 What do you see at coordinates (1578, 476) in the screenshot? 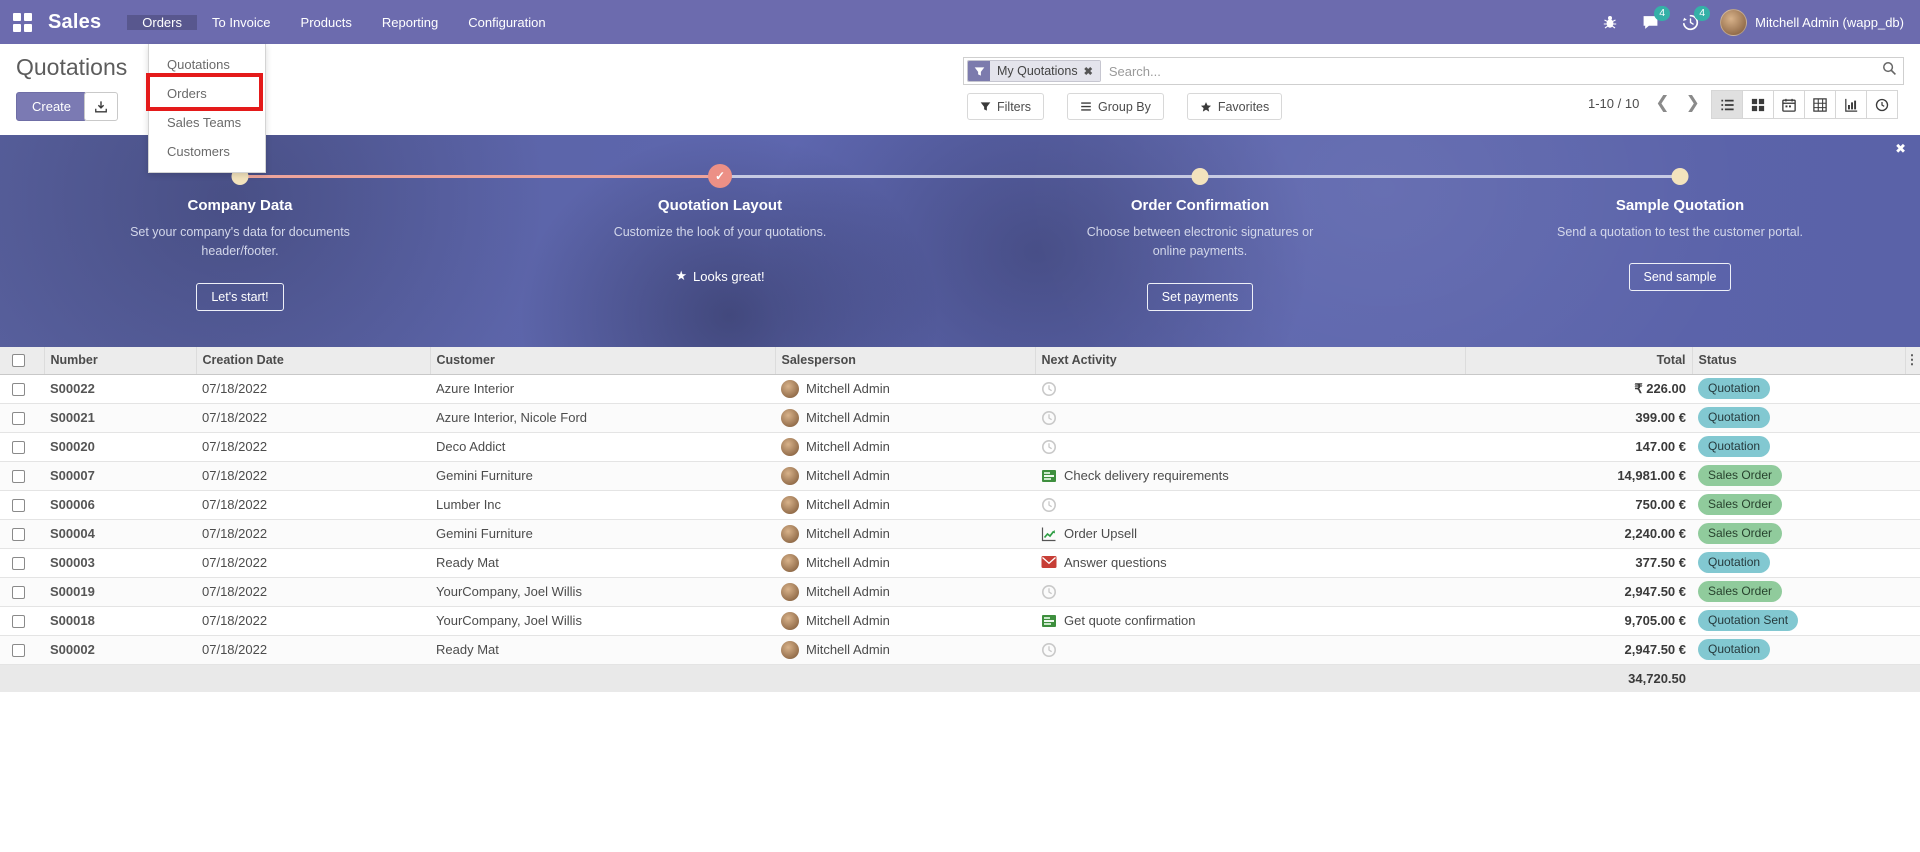
I see `order-total: 14,981.00 €` at bounding box center [1578, 476].